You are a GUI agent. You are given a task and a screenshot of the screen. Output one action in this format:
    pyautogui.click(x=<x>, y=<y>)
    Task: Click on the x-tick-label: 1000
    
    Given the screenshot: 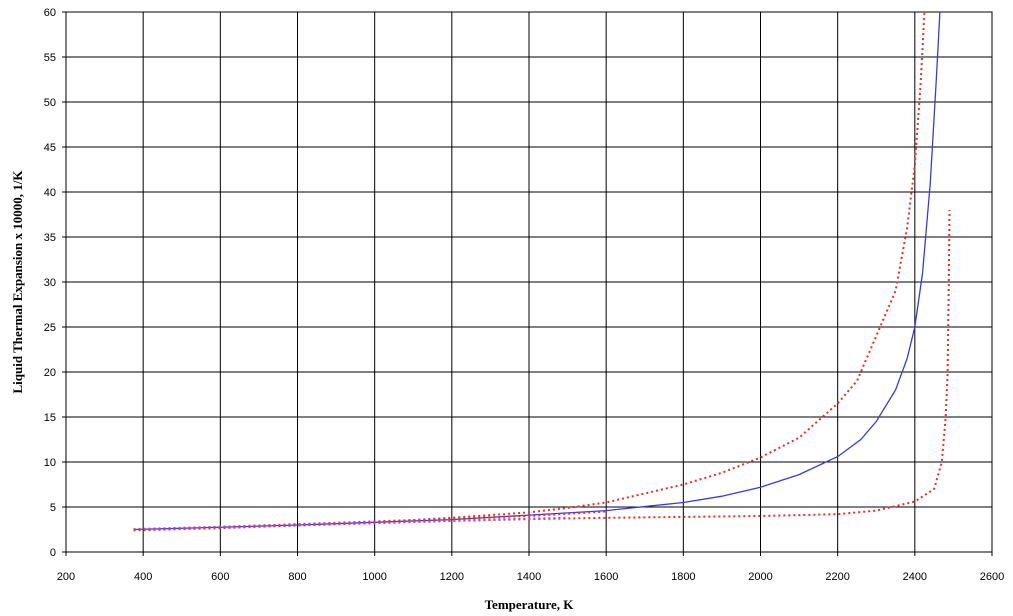 What is the action you would take?
    pyautogui.click(x=374, y=577)
    